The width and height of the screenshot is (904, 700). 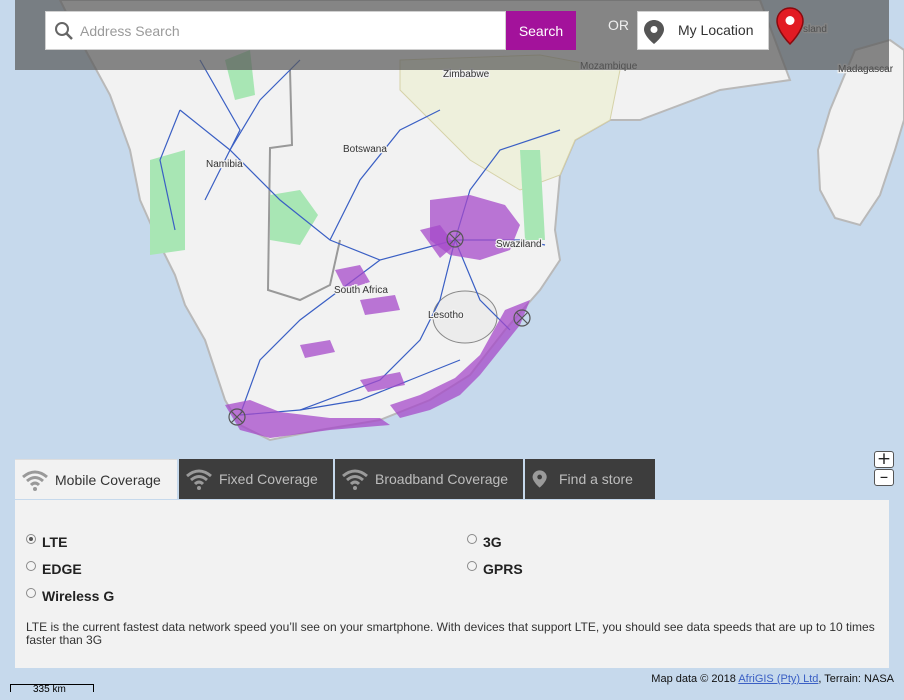 I want to click on or-label: OR, so click(x=618, y=25).